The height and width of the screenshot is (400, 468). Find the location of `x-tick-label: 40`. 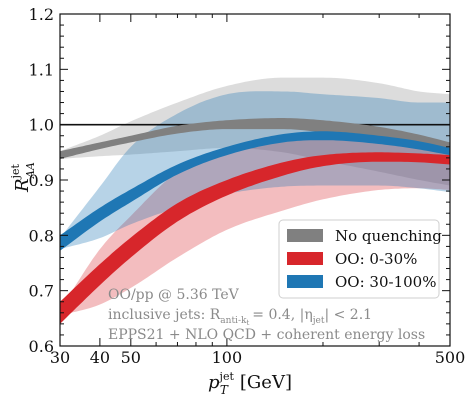

x-tick-label: 40 is located at coordinates (100, 357).